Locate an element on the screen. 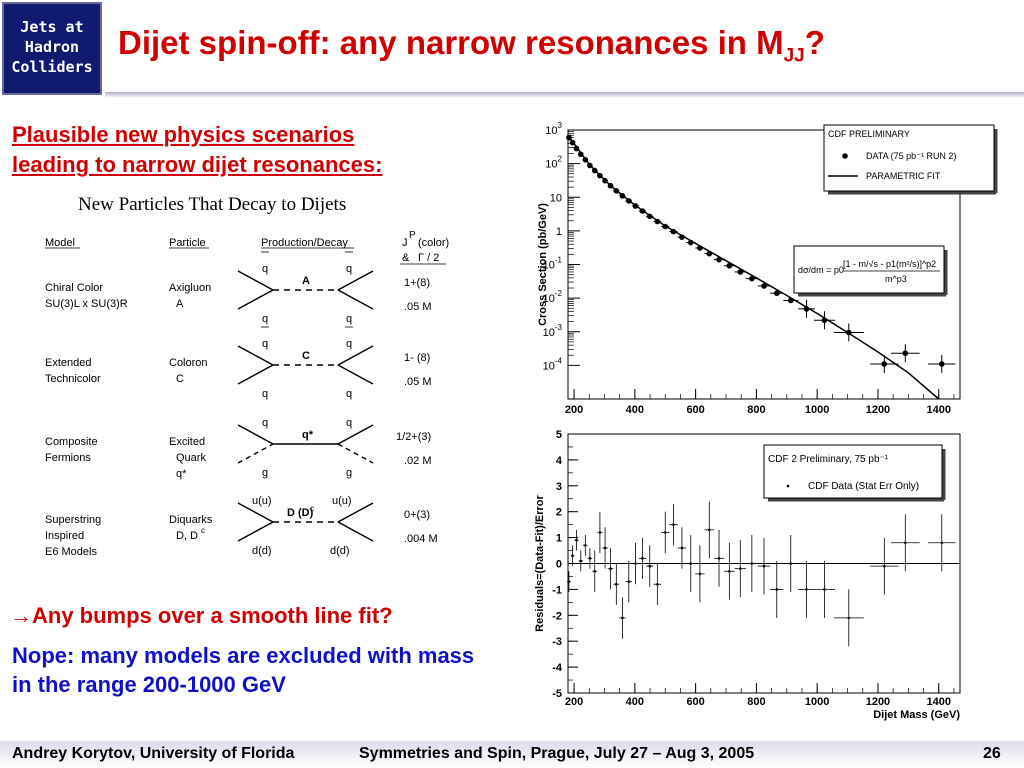 This screenshot has height=768, width=1024. legend-data: DATA (75 pb⁻¹ RUN 2) is located at coordinates (911, 156).